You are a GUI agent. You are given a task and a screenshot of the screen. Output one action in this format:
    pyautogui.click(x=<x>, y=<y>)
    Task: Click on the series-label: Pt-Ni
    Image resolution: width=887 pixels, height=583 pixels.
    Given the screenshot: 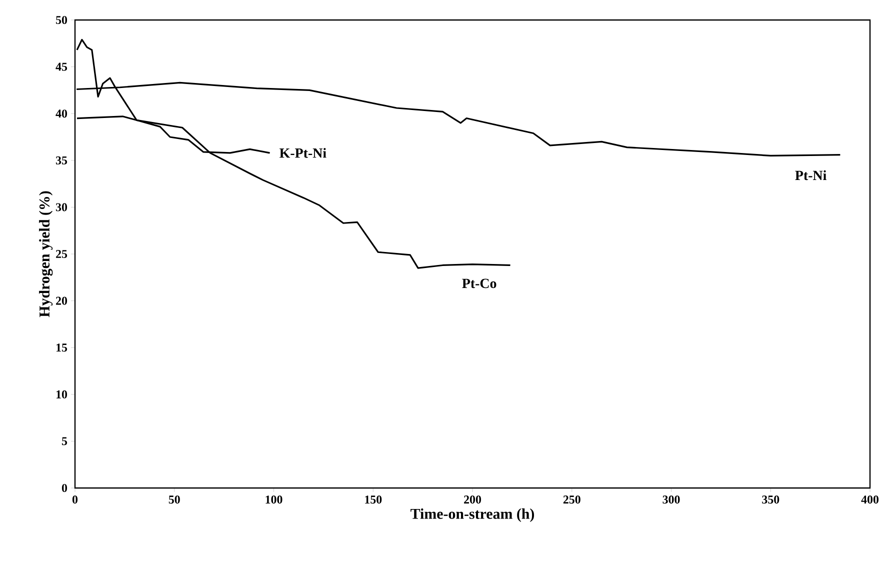 What is the action you would take?
    pyautogui.click(x=810, y=175)
    